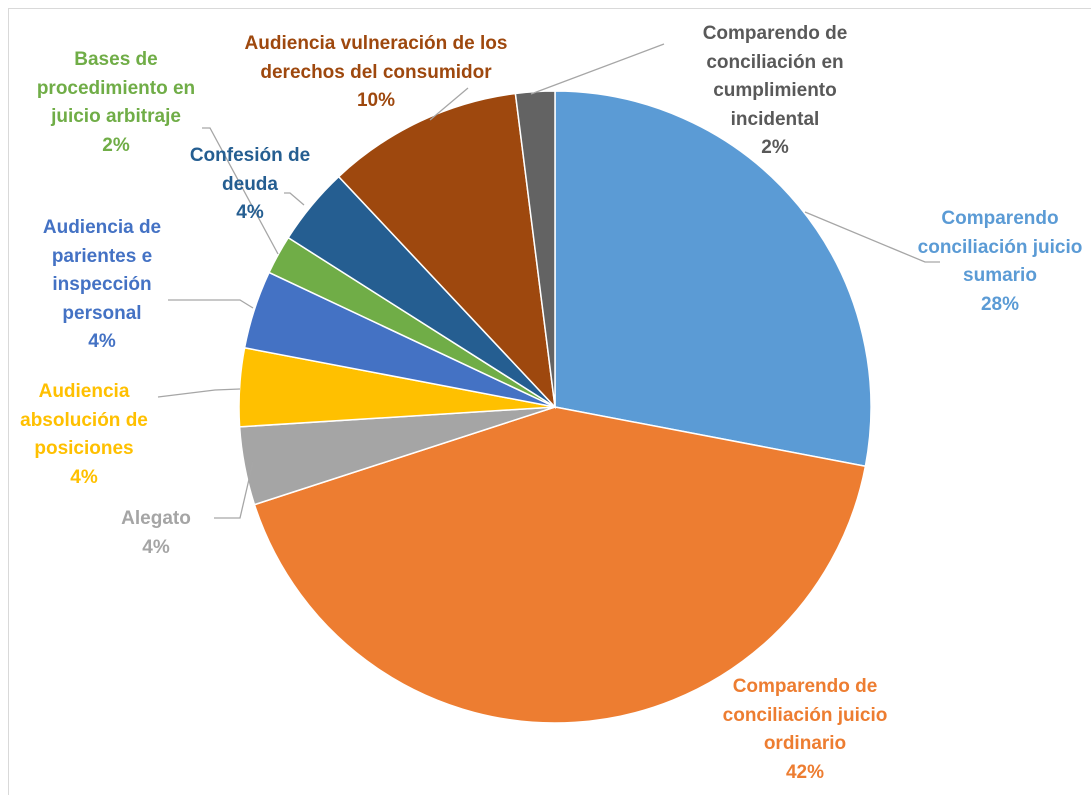 The image size is (1091, 795). Describe the element at coordinates (805, 772) in the screenshot. I see `value-label: 42%` at that location.